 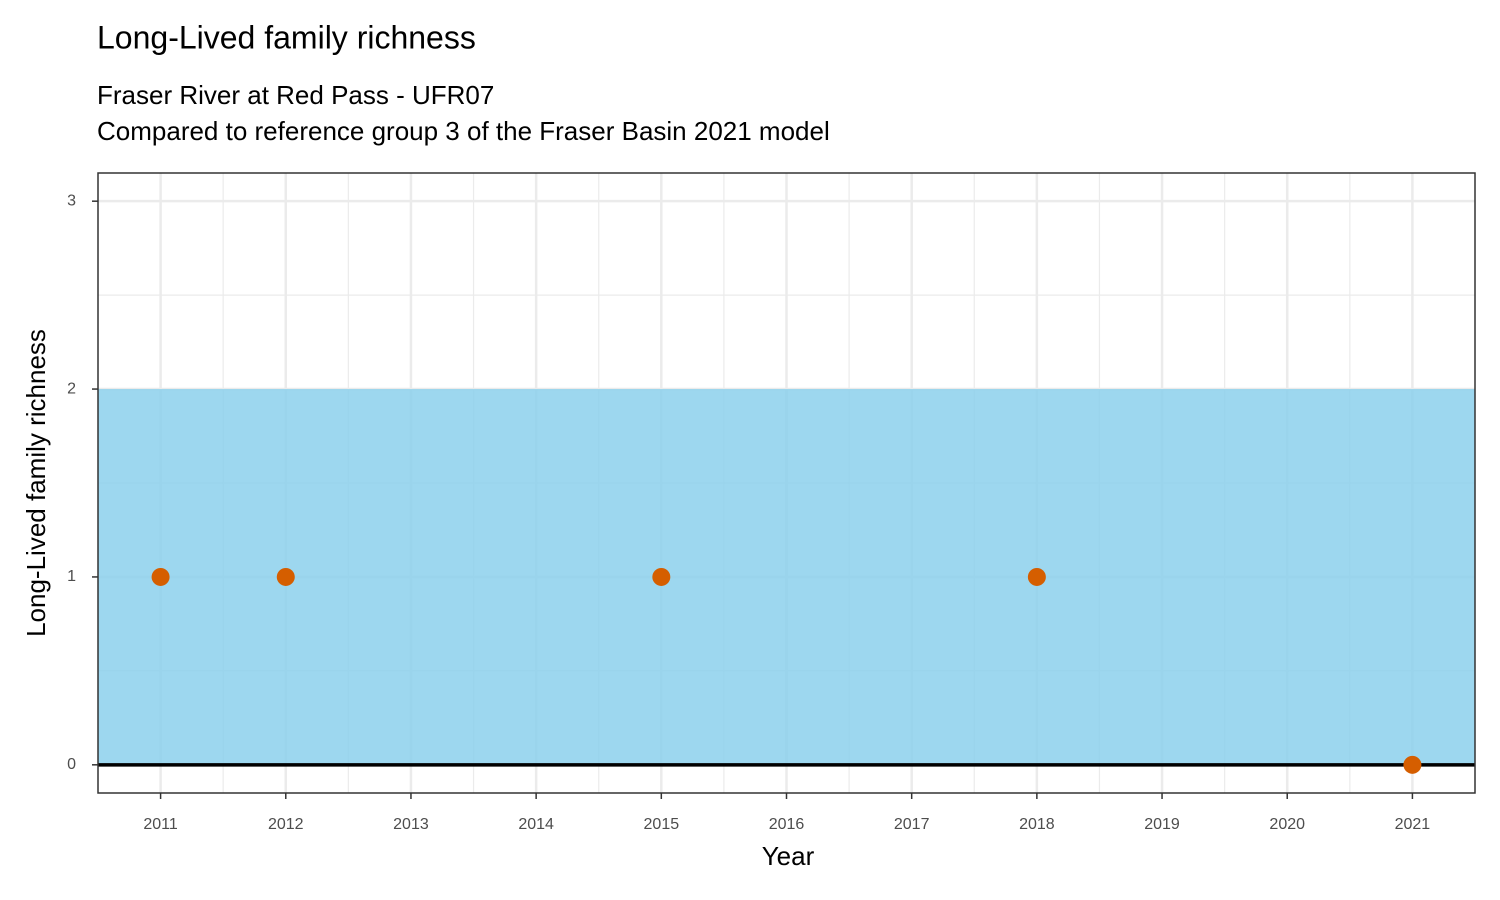 I want to click on y-axis-label: Long-Lived family richness, so click(x=36, y=483).